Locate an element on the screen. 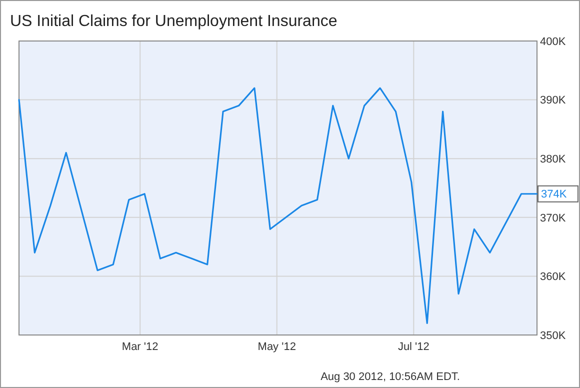 The width and height of the screenshot is (580, 388). y-tick-label: 370K is located at coordinates (553, 218).